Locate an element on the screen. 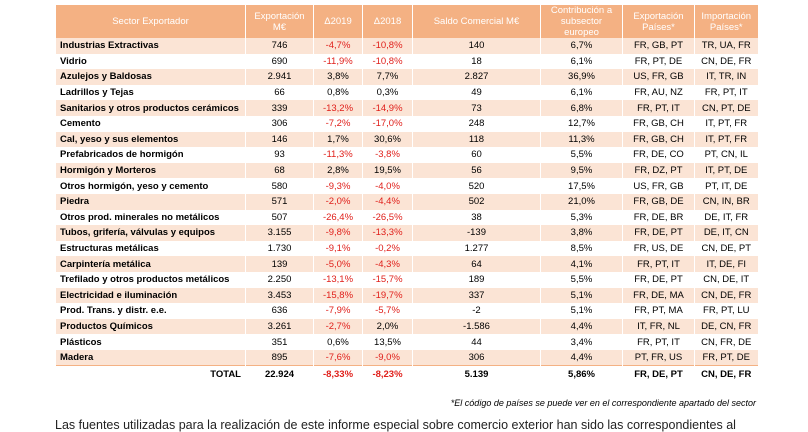  value-cell: IT, PT, FR is located at coordinates (726, 139).